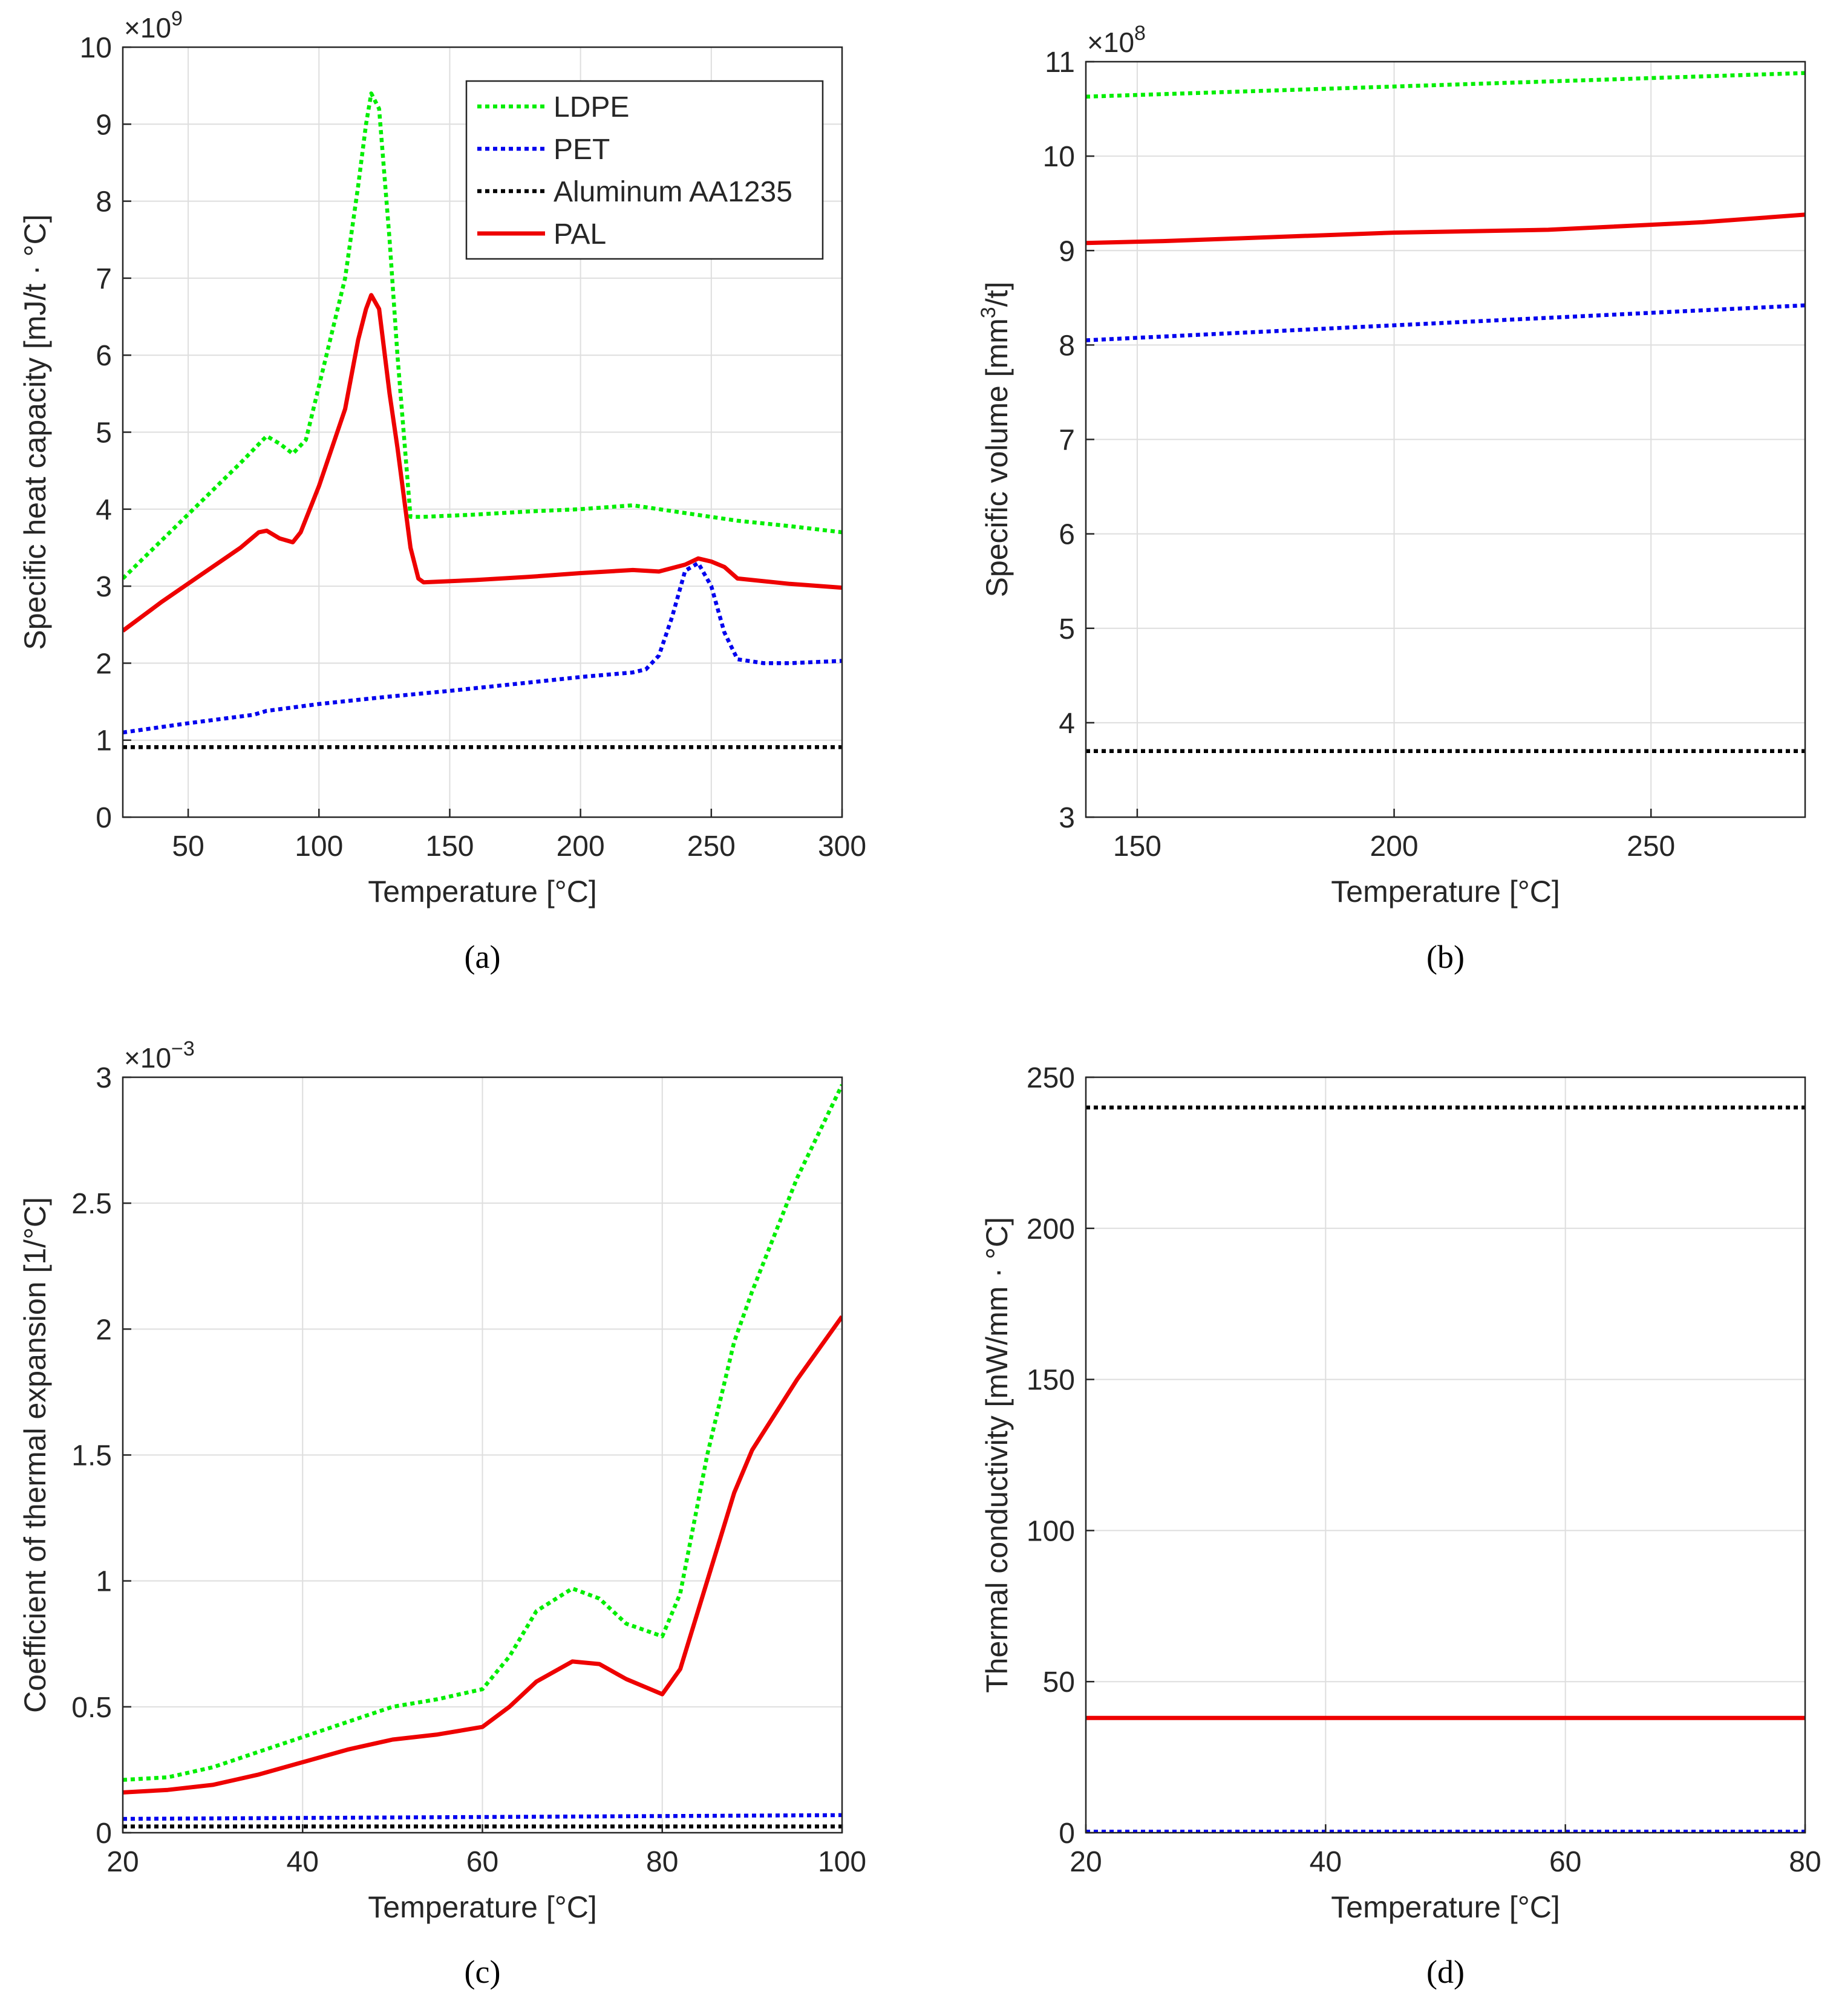 The height and width of the screenshot is (2016, 1839). I want to click on panel-b-ytick-label: 7, so click(1067, 441).